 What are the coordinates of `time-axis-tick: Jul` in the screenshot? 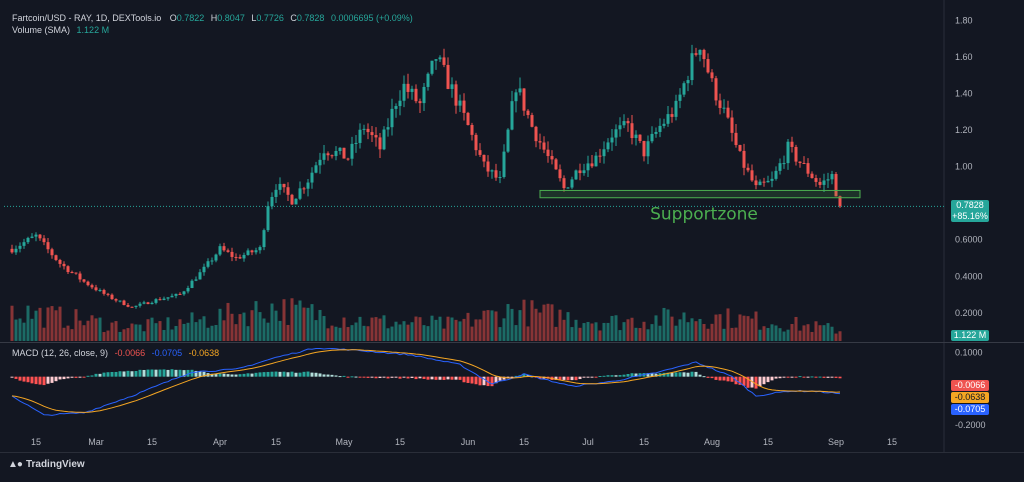 It's located at (588, 442).